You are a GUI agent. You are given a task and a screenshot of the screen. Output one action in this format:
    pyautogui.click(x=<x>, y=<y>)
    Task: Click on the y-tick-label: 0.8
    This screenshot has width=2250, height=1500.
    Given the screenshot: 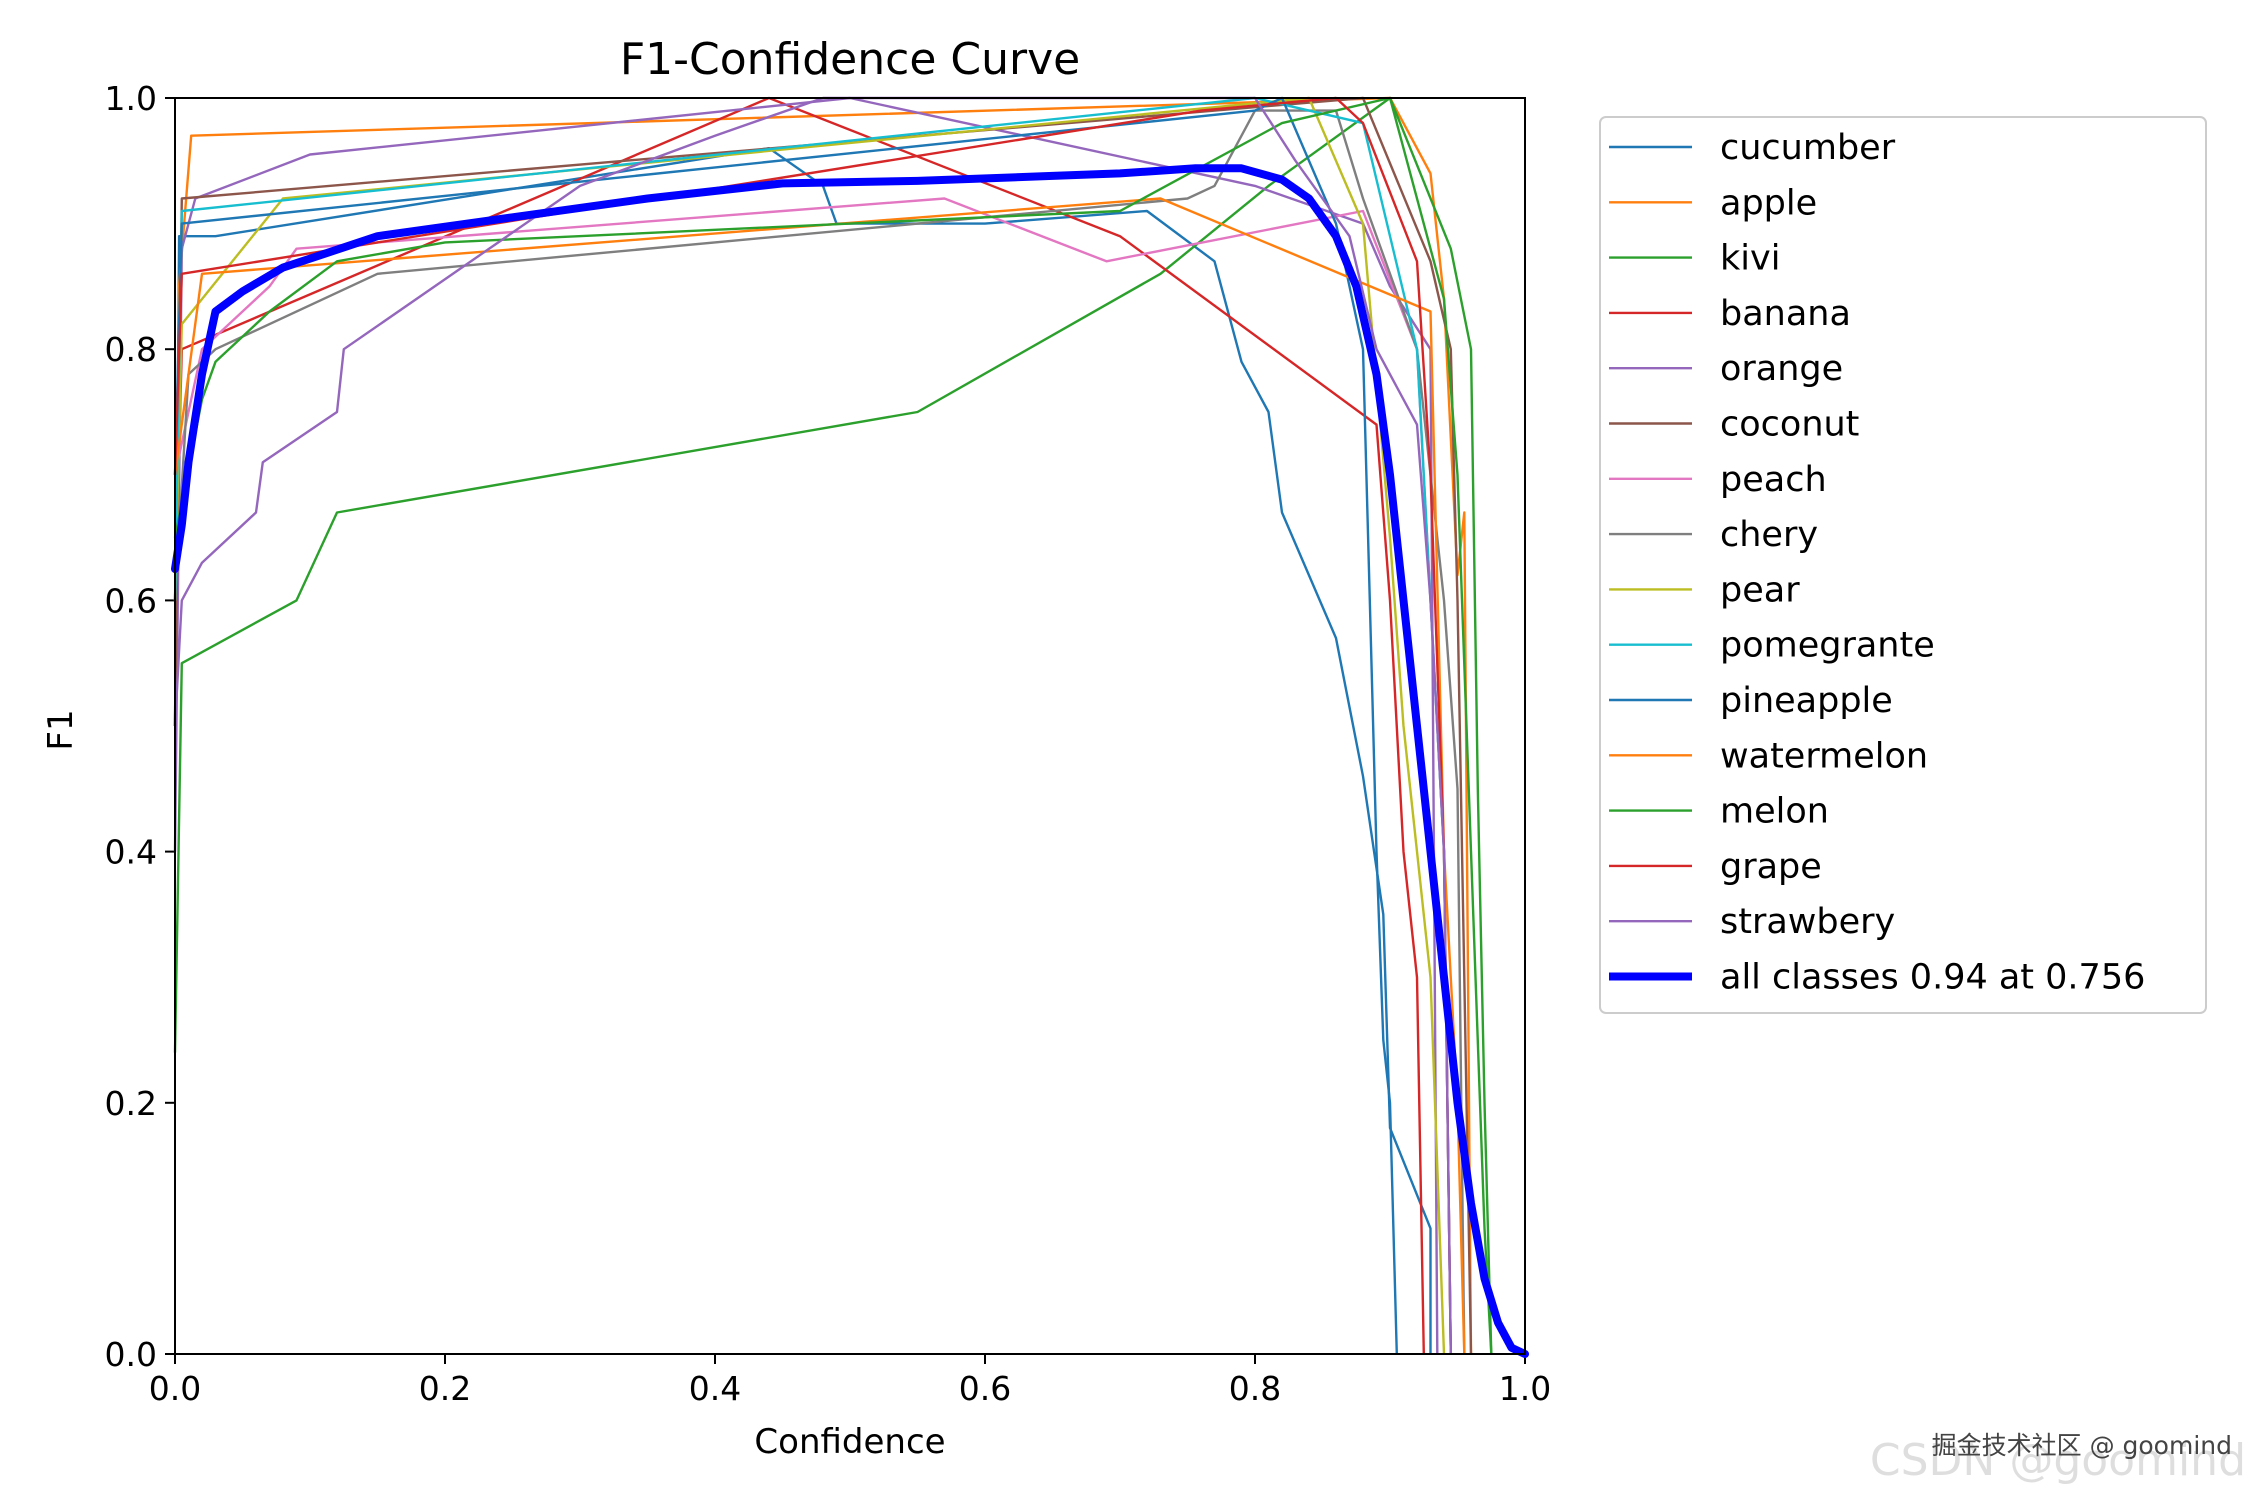 What is the action you would take?
    pyautogui.click(x=131, y=349)
    